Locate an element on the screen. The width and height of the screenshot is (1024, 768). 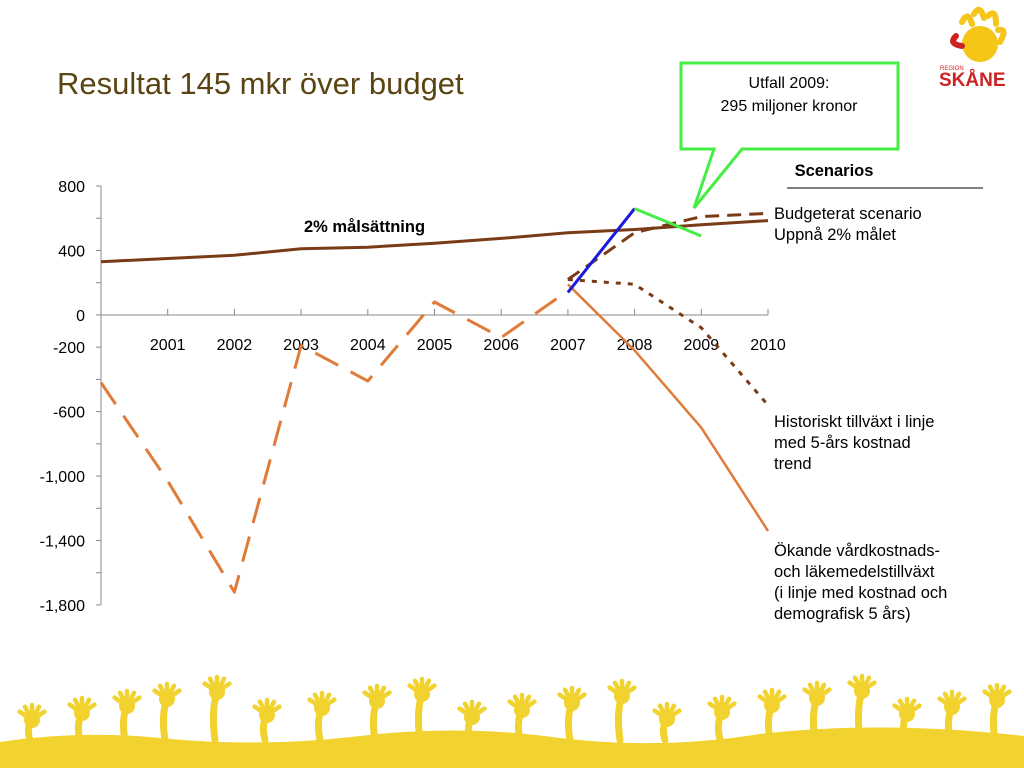
x-tick-label: 2010 is located at coordinates (768, 345).